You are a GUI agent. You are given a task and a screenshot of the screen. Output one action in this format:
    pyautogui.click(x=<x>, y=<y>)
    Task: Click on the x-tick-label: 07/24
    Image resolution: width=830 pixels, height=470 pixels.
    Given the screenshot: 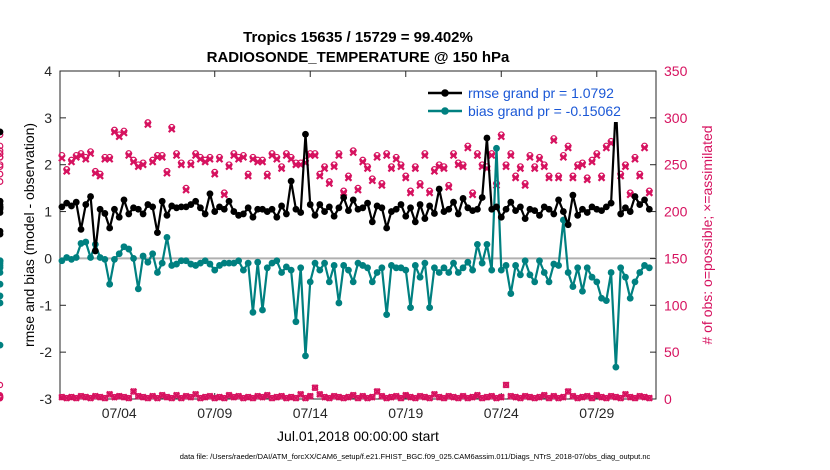 What is the action you would take?
    pyautogui.click(x=501, y=413)
    